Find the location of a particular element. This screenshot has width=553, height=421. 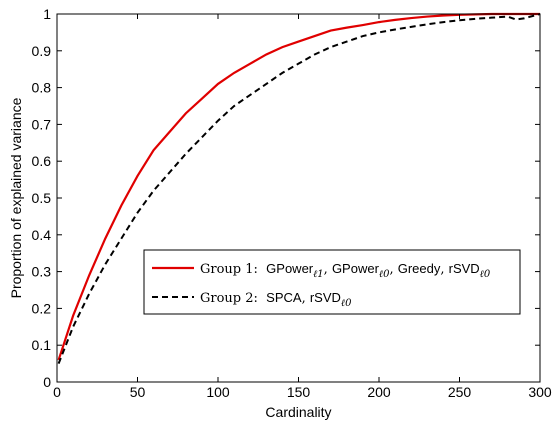

legend-label-2: Group 2: SPCA, rSVDℓ0 is located at coordinates (276, 299).